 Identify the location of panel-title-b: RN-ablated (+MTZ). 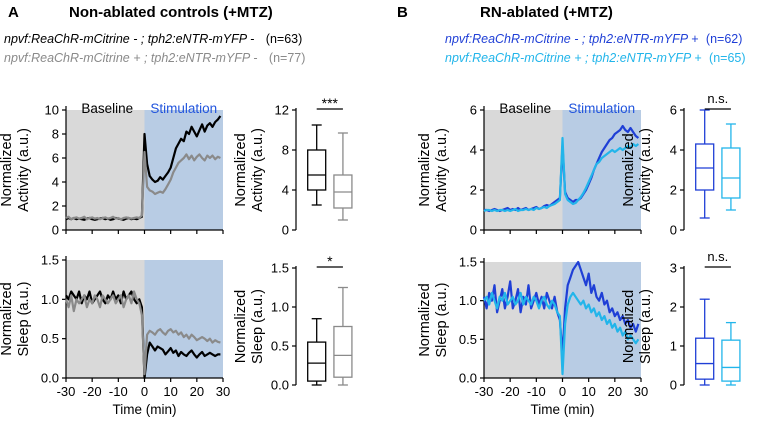
(546, 12).